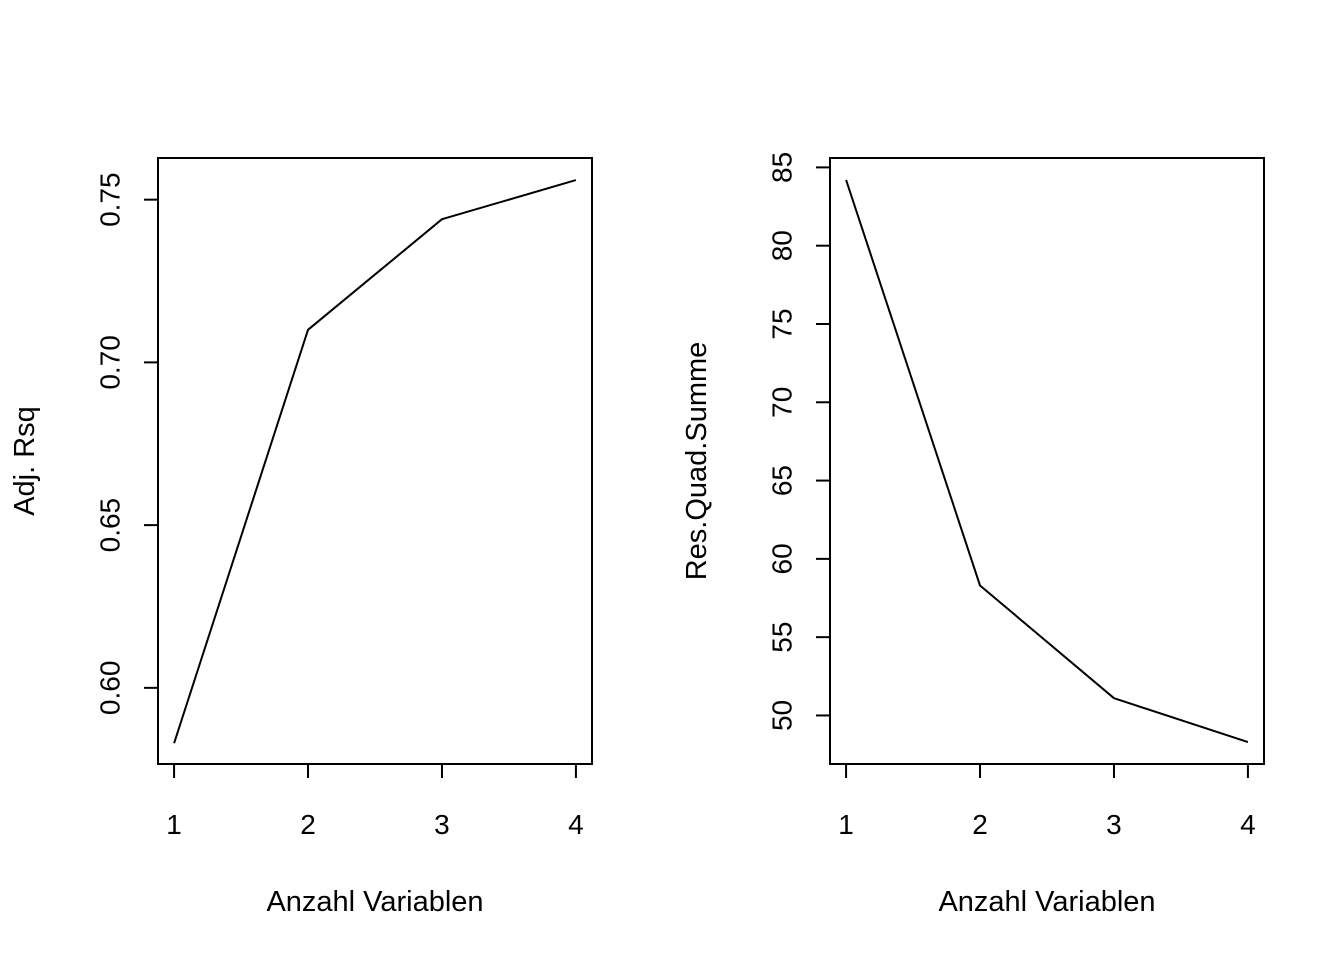 This screenshot has width=1344, height=960. What do you see at coordinates (782, 323) in the screenshot?
I see `y-tick-label: 75` at bounding box center [782, 323].